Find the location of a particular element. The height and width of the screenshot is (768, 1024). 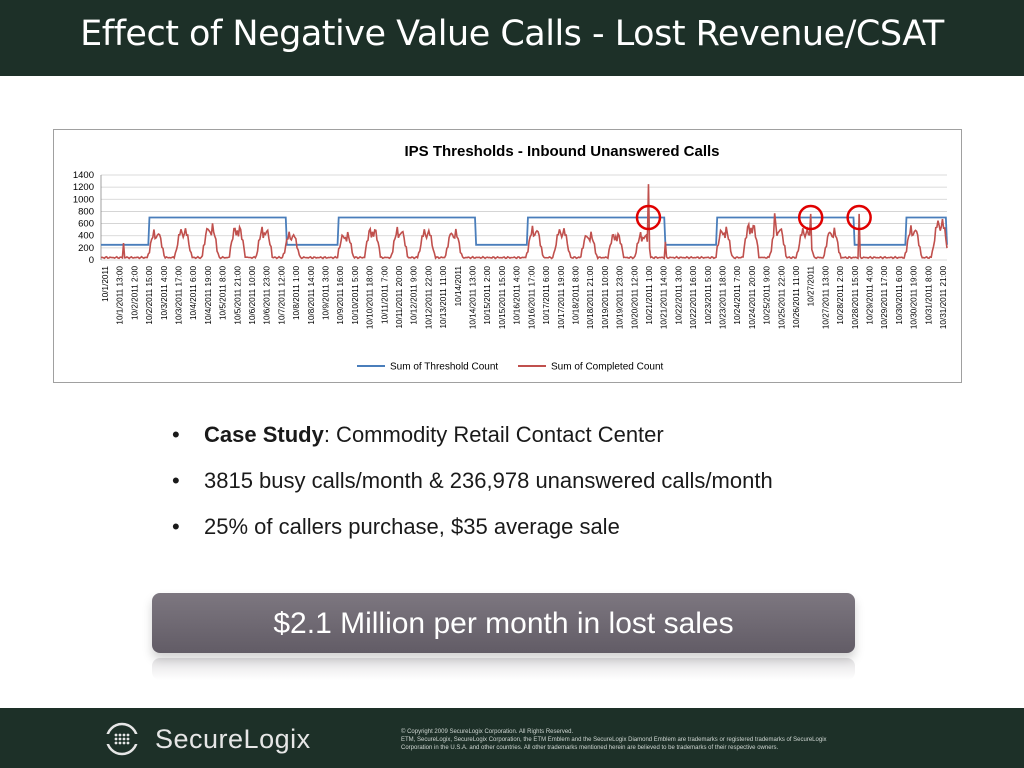

x-tick-label: 10/2/2011 15:00 is located at coordinates (149, 295).